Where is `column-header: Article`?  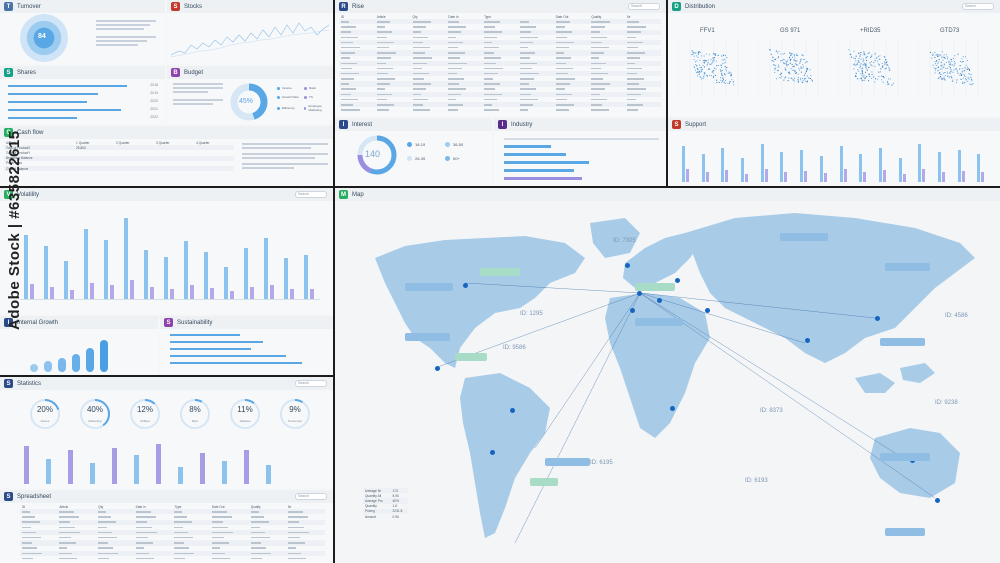 column-header: Article is located at coordinates (64, 506).